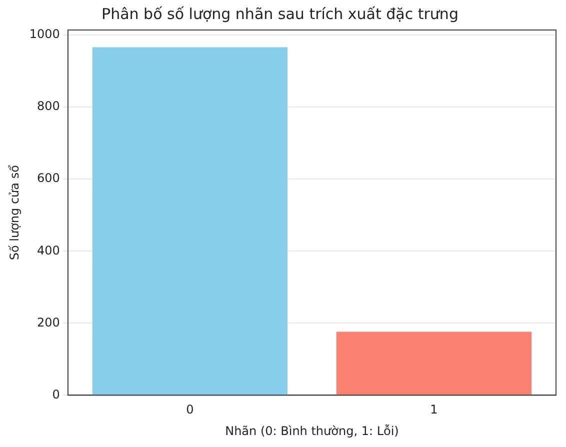  I want to click on y-tick-label: 0, so click(56, 394).